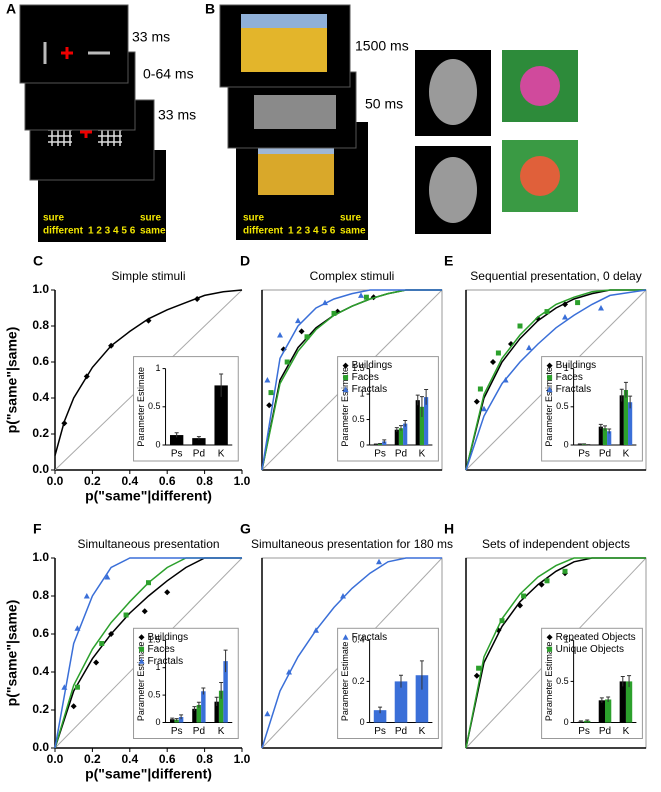  What do you see at coordinates (352, 544) in the screenshot?
I see `chart-title: Simultaneous presentation for 180 ms` at bounding box center [352, 544].